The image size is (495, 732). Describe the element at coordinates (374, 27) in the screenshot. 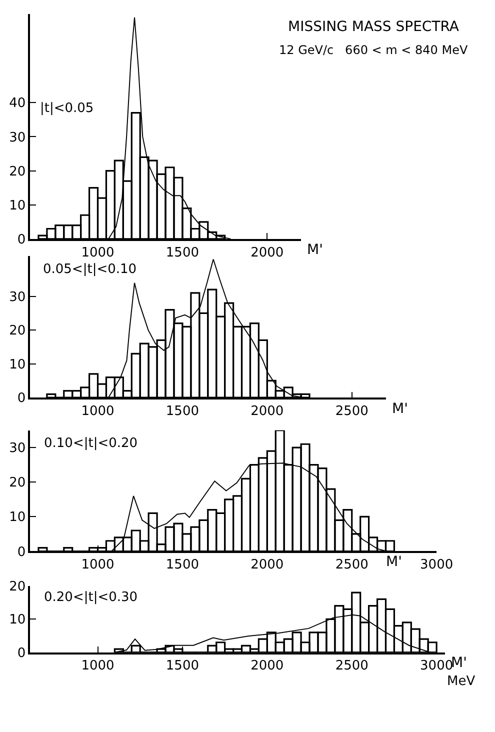

I see `text: MISSING MASS SPECTRA` at that location.